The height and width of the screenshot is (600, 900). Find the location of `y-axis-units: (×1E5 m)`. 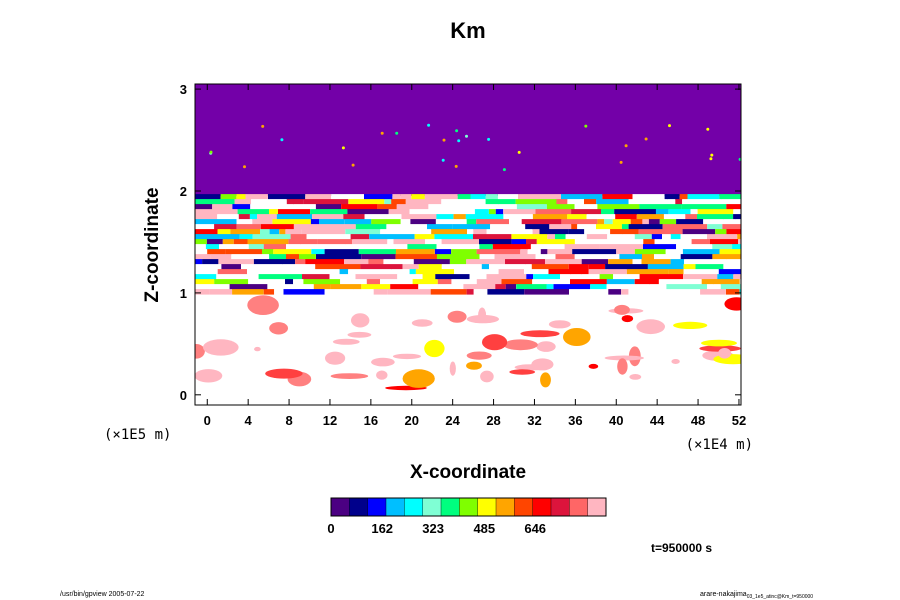

y-axis-units: (×1E5 m) is located at coordinates (137, 435).